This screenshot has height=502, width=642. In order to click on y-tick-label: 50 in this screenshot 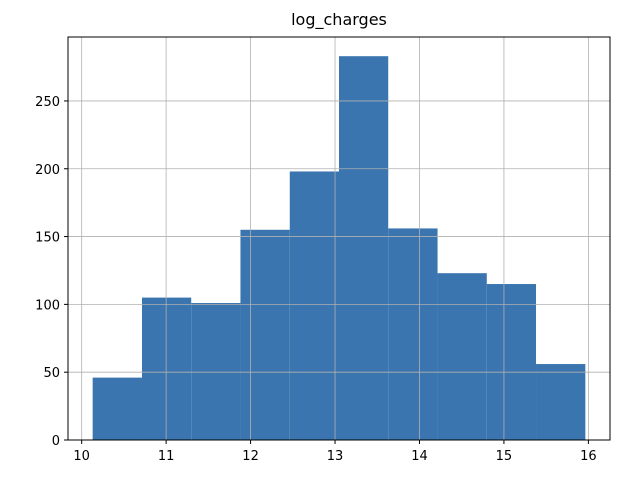, I will do `click(51, 373)`.